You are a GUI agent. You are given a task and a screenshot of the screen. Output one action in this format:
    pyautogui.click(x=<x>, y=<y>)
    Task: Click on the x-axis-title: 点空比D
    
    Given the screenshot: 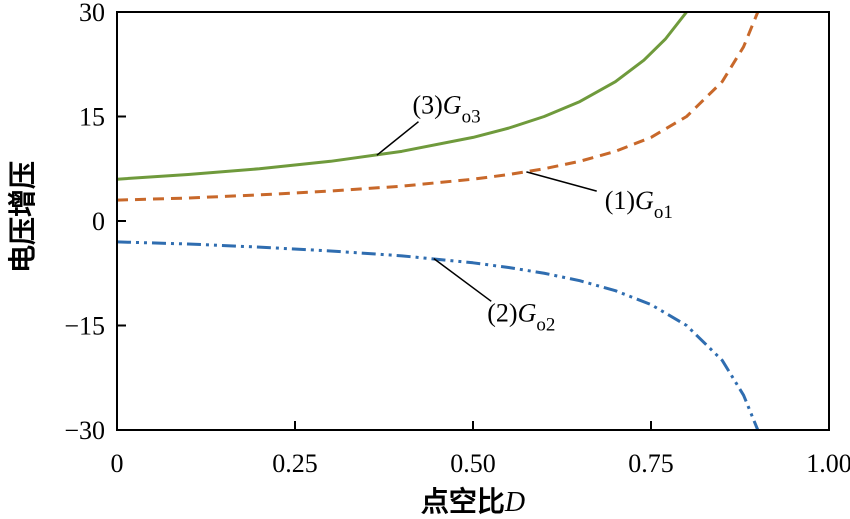 What is the action you would take?
    pyautogui.click(x=473, y=501)
    